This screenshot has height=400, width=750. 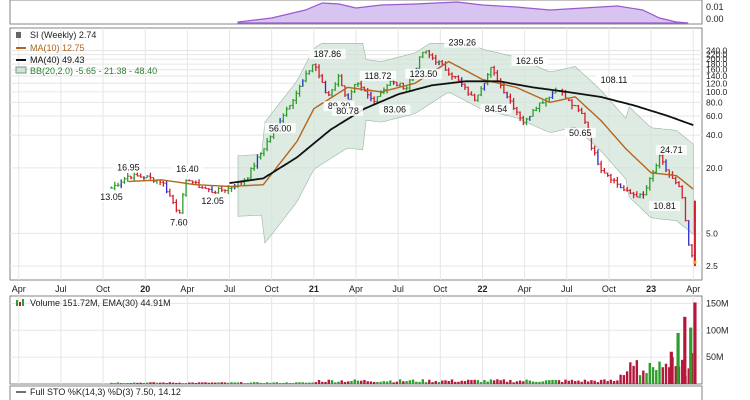 I want to click on x-tick-label: 23, so click(x=651, y=289).